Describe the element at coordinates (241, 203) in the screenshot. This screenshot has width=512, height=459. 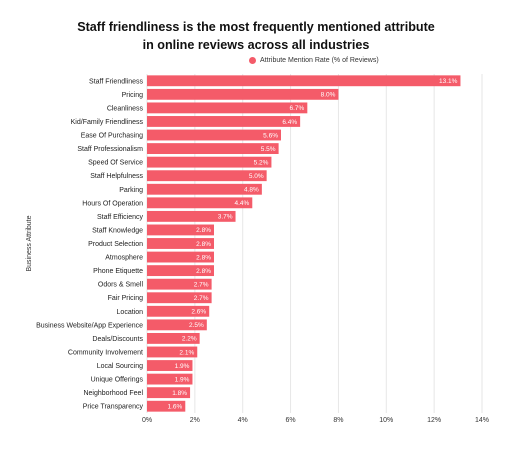
I see `value-label: 4.4%` at that location.